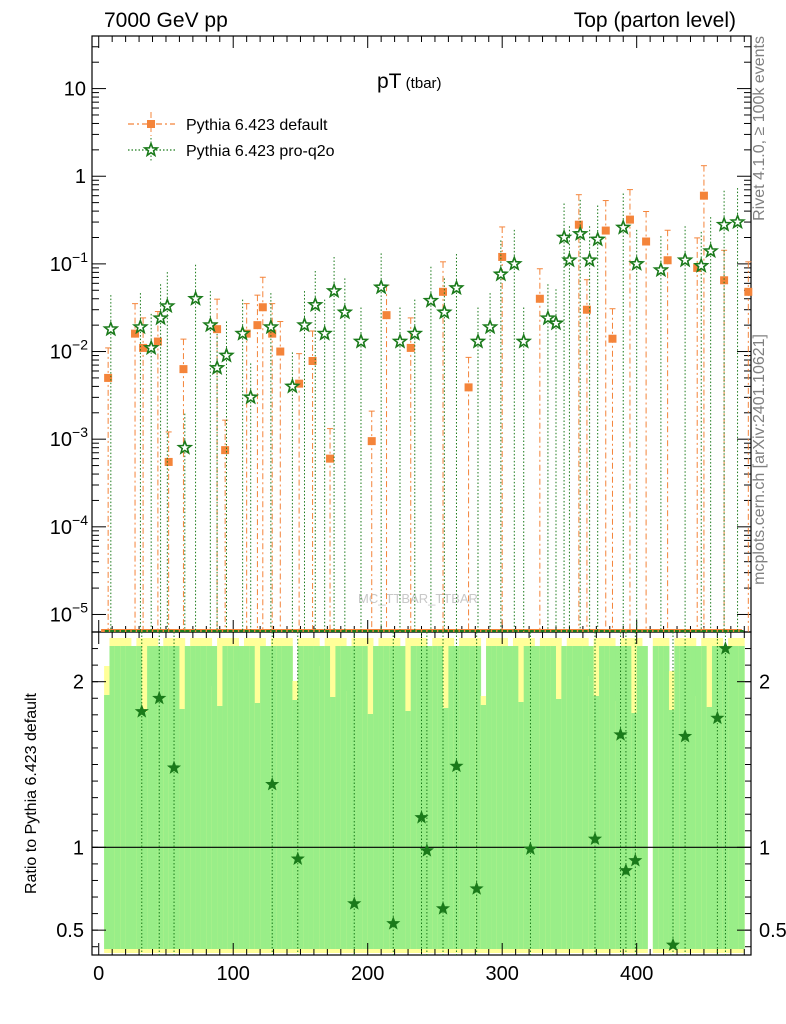 This screenshot has width=786, height=1024. What do you see at coordinates (78, 848) in the screenshot?
I see `ratio-y-tick-label-left: 1` at bounding box center [78, 848].